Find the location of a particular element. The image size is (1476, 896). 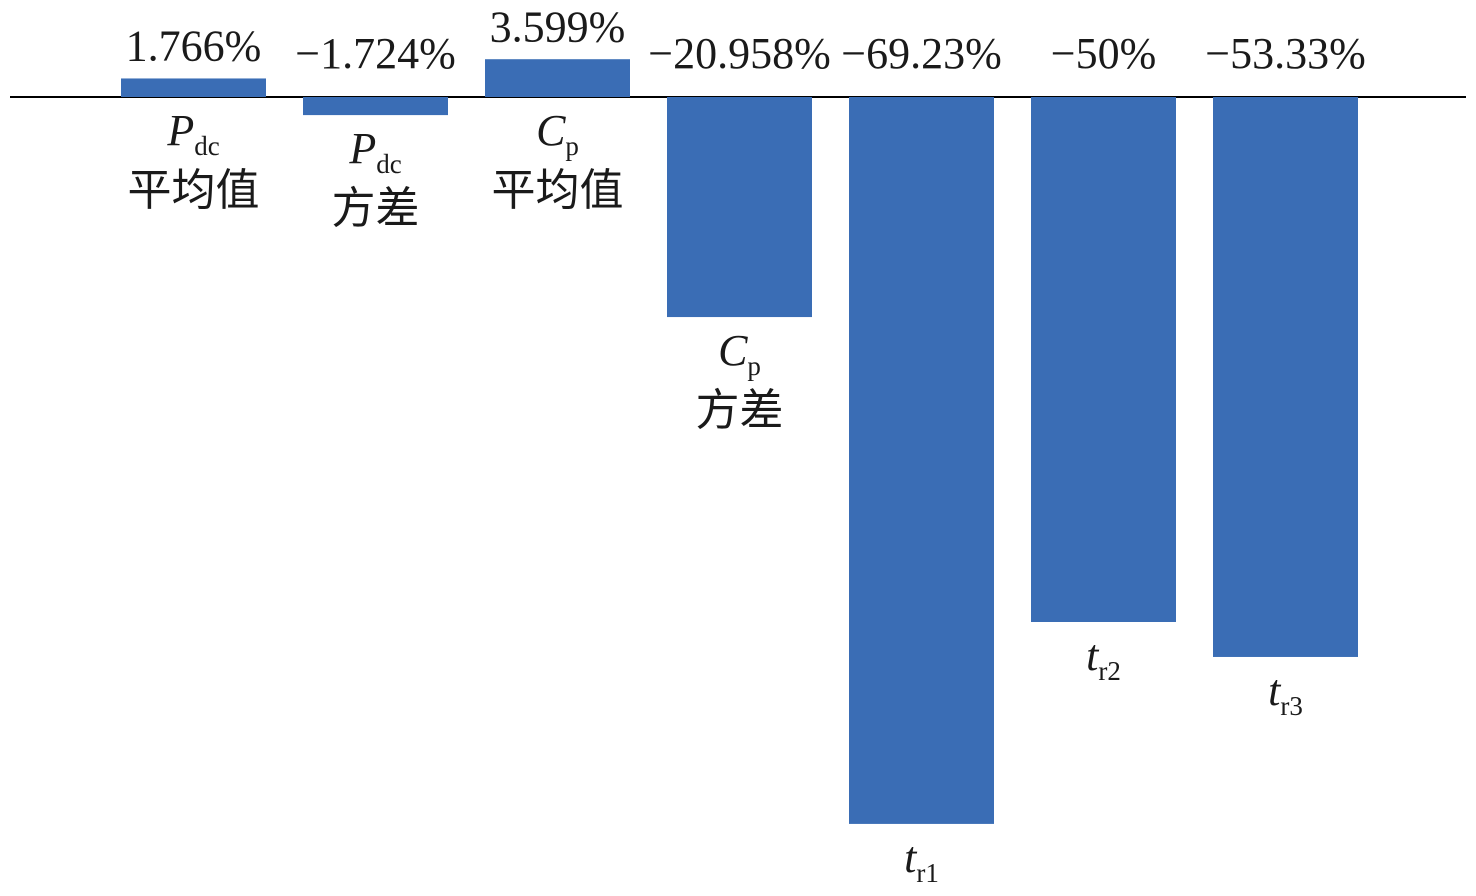

category-label: tr1 is located at coordinates (921, 860).